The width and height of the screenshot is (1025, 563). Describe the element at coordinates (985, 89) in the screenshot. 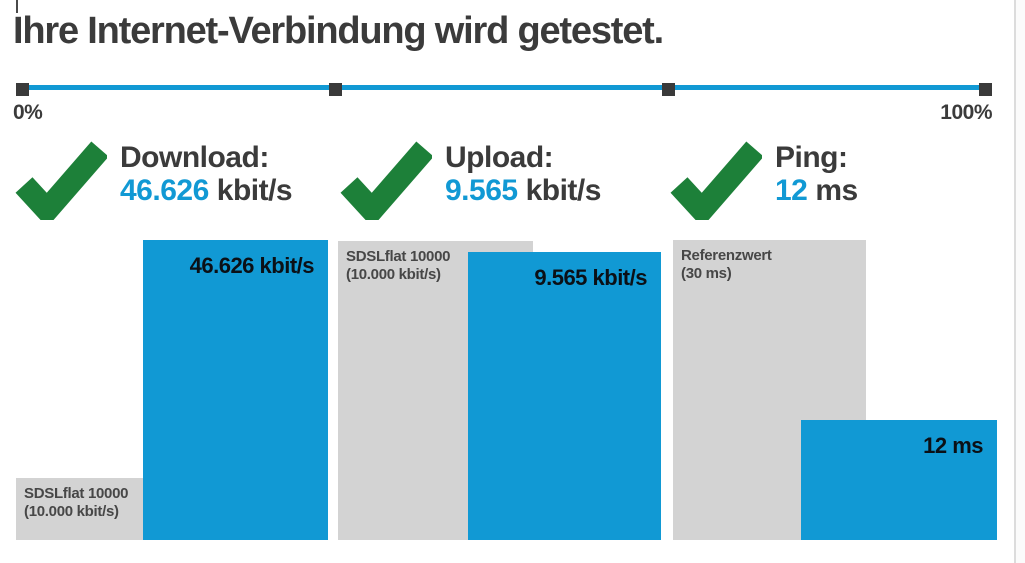

I see `progress-marker-end` at that location.